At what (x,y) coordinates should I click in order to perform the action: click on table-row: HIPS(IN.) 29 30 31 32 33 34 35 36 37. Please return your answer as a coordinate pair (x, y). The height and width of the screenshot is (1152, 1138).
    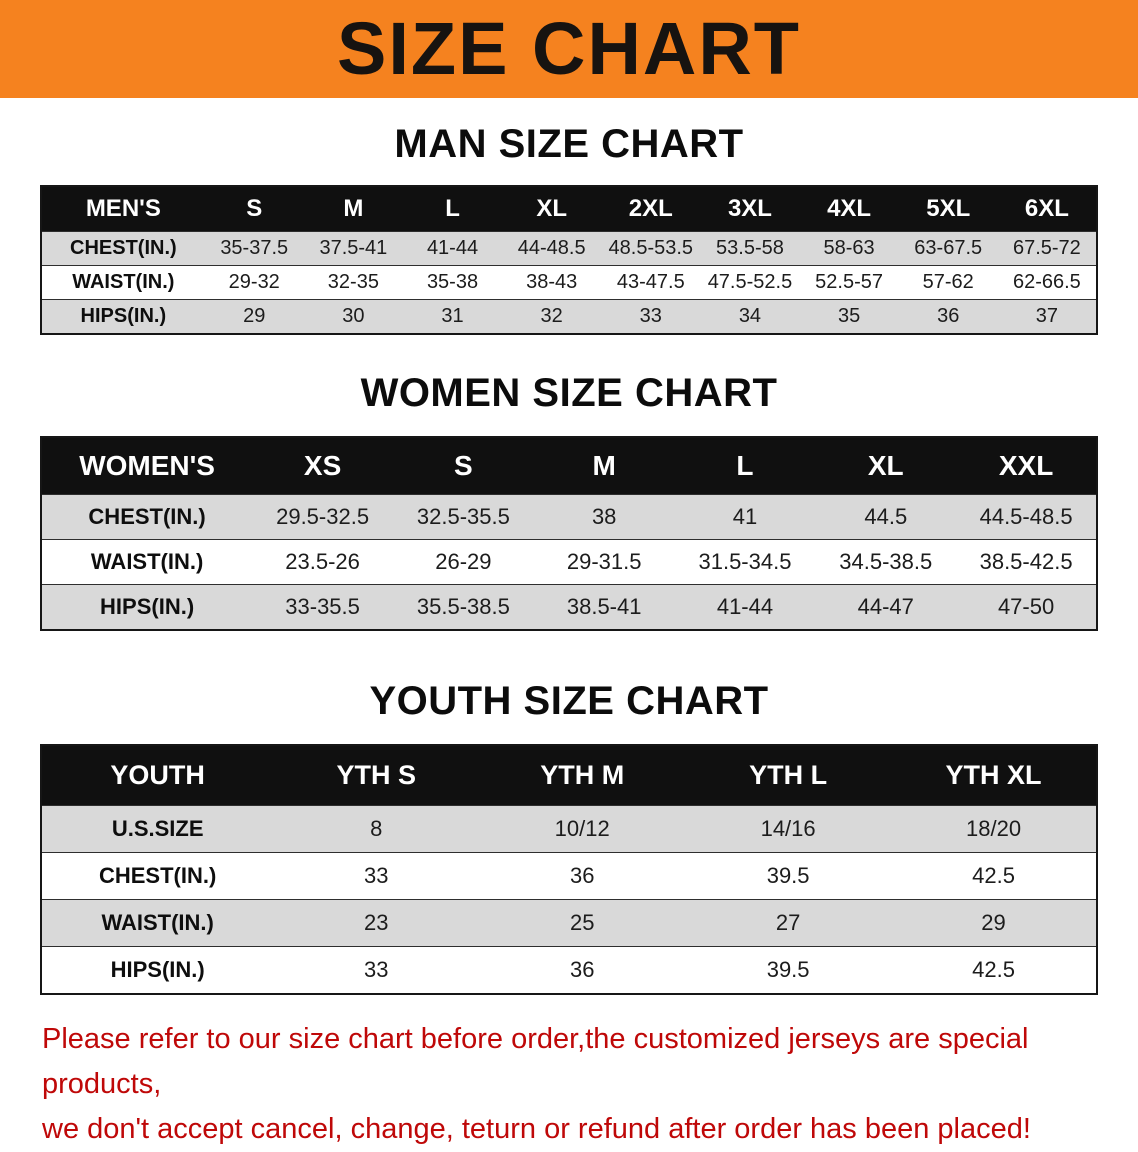
    Looking at the image, I should click on (569, 316).